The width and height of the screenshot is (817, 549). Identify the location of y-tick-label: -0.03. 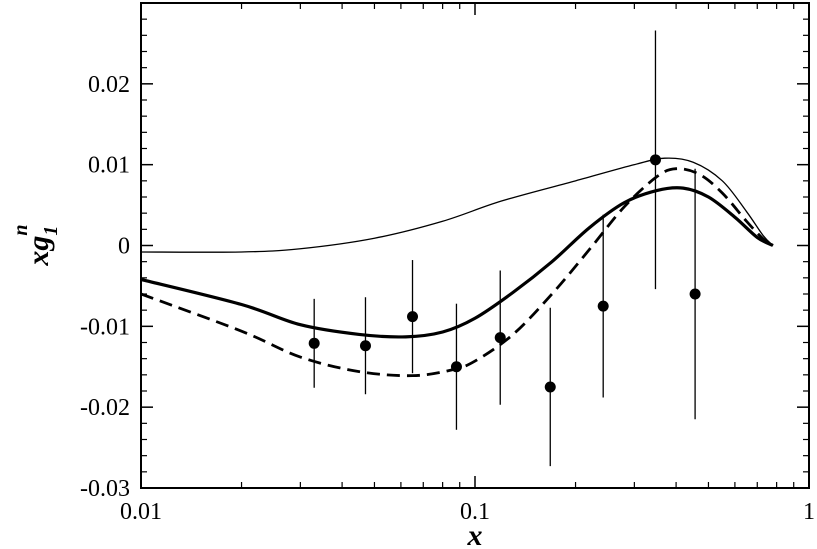
(105, 489).